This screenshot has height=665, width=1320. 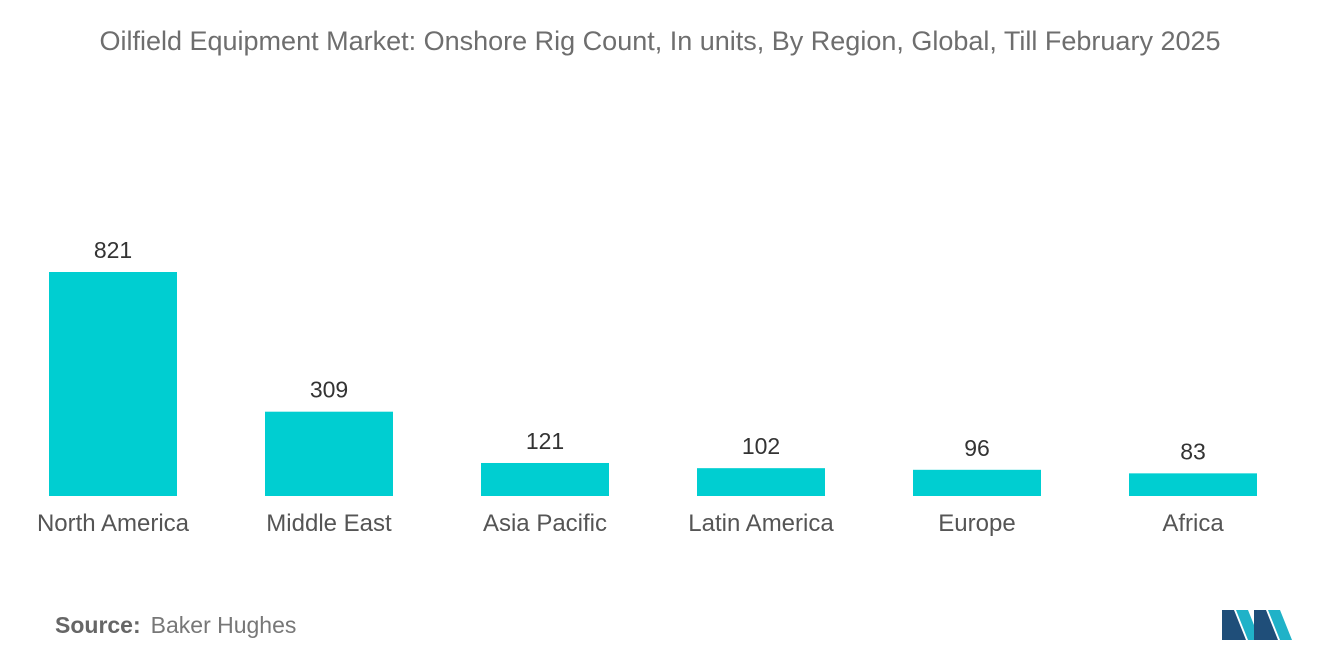 What do you see at coordinates (977, 482) in the screenshot?
I see `bar-europe` at bounding box center [977, 482].